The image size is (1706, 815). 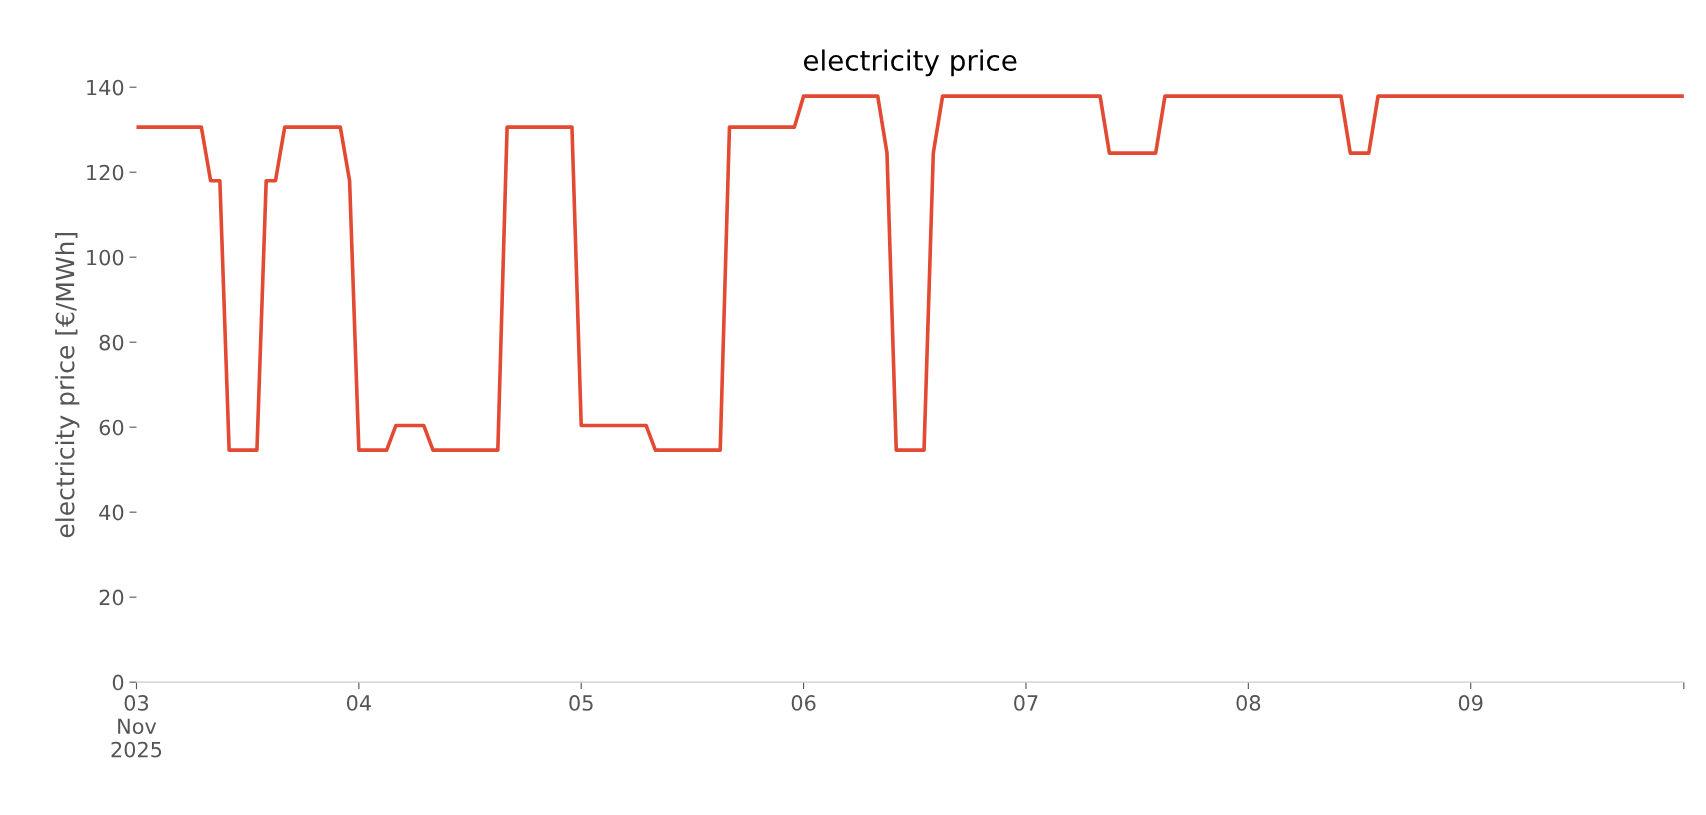 What do you see at coordinates (111, 342) in the screenshot?
I see `y-tick-label: 80` at bounding box center [111, 342].